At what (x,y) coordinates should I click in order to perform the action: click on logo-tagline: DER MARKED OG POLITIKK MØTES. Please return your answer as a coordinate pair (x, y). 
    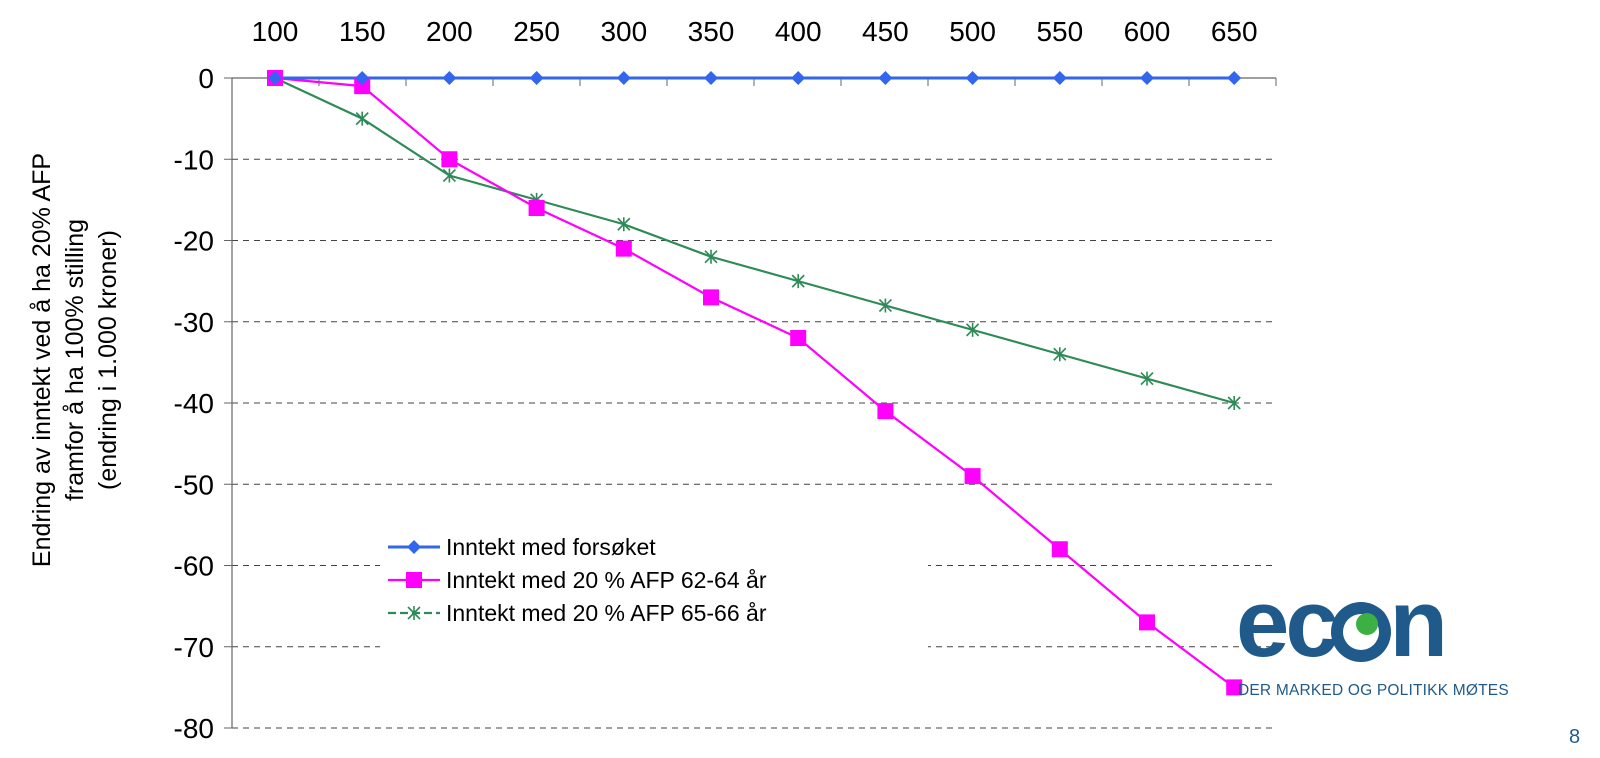
    Looking at the image, I should click on (1373, 690).